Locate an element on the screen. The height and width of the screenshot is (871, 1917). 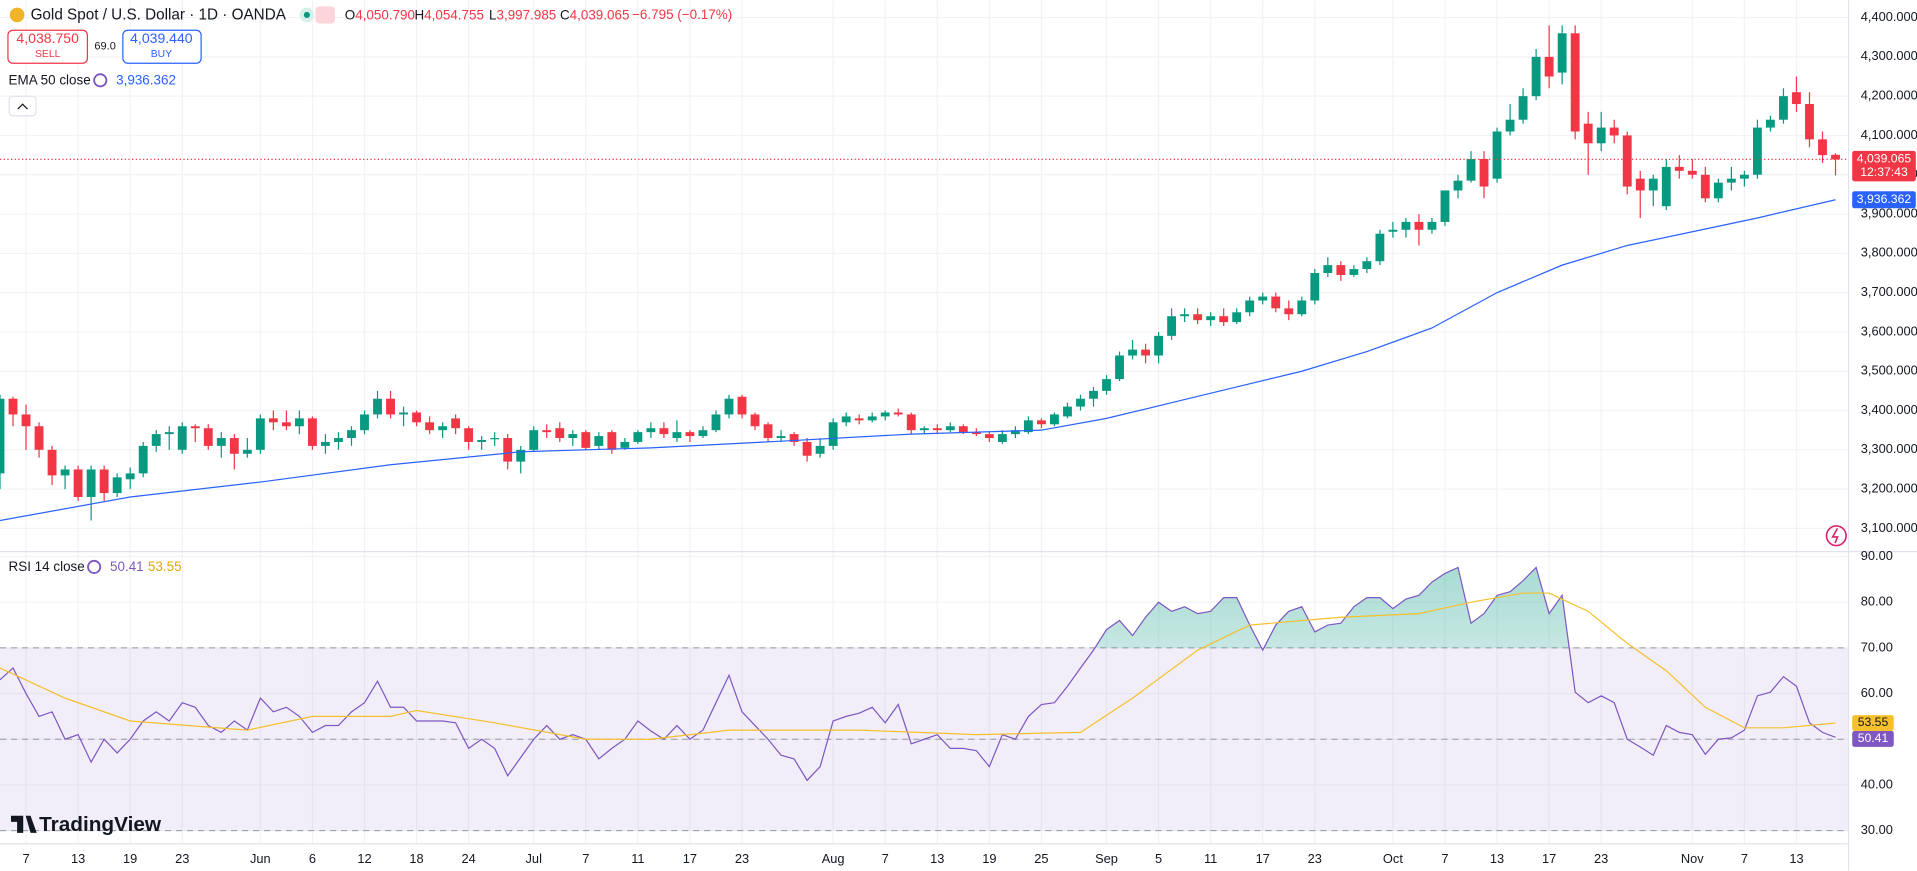
sell-button is located at coordinates (48, 46).